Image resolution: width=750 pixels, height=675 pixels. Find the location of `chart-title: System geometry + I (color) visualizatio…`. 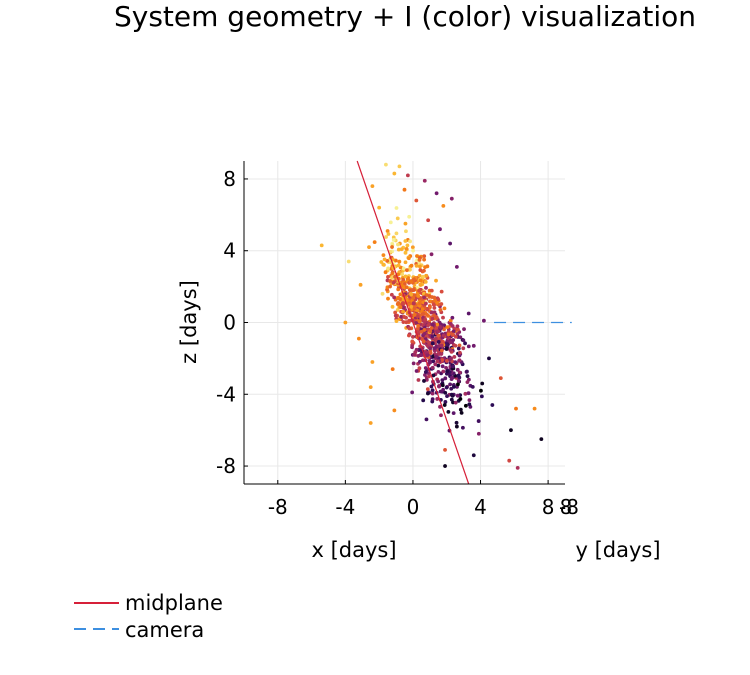

chart-title: System geometry + I (color) visualizatio… is located at coordinates (405, 16).